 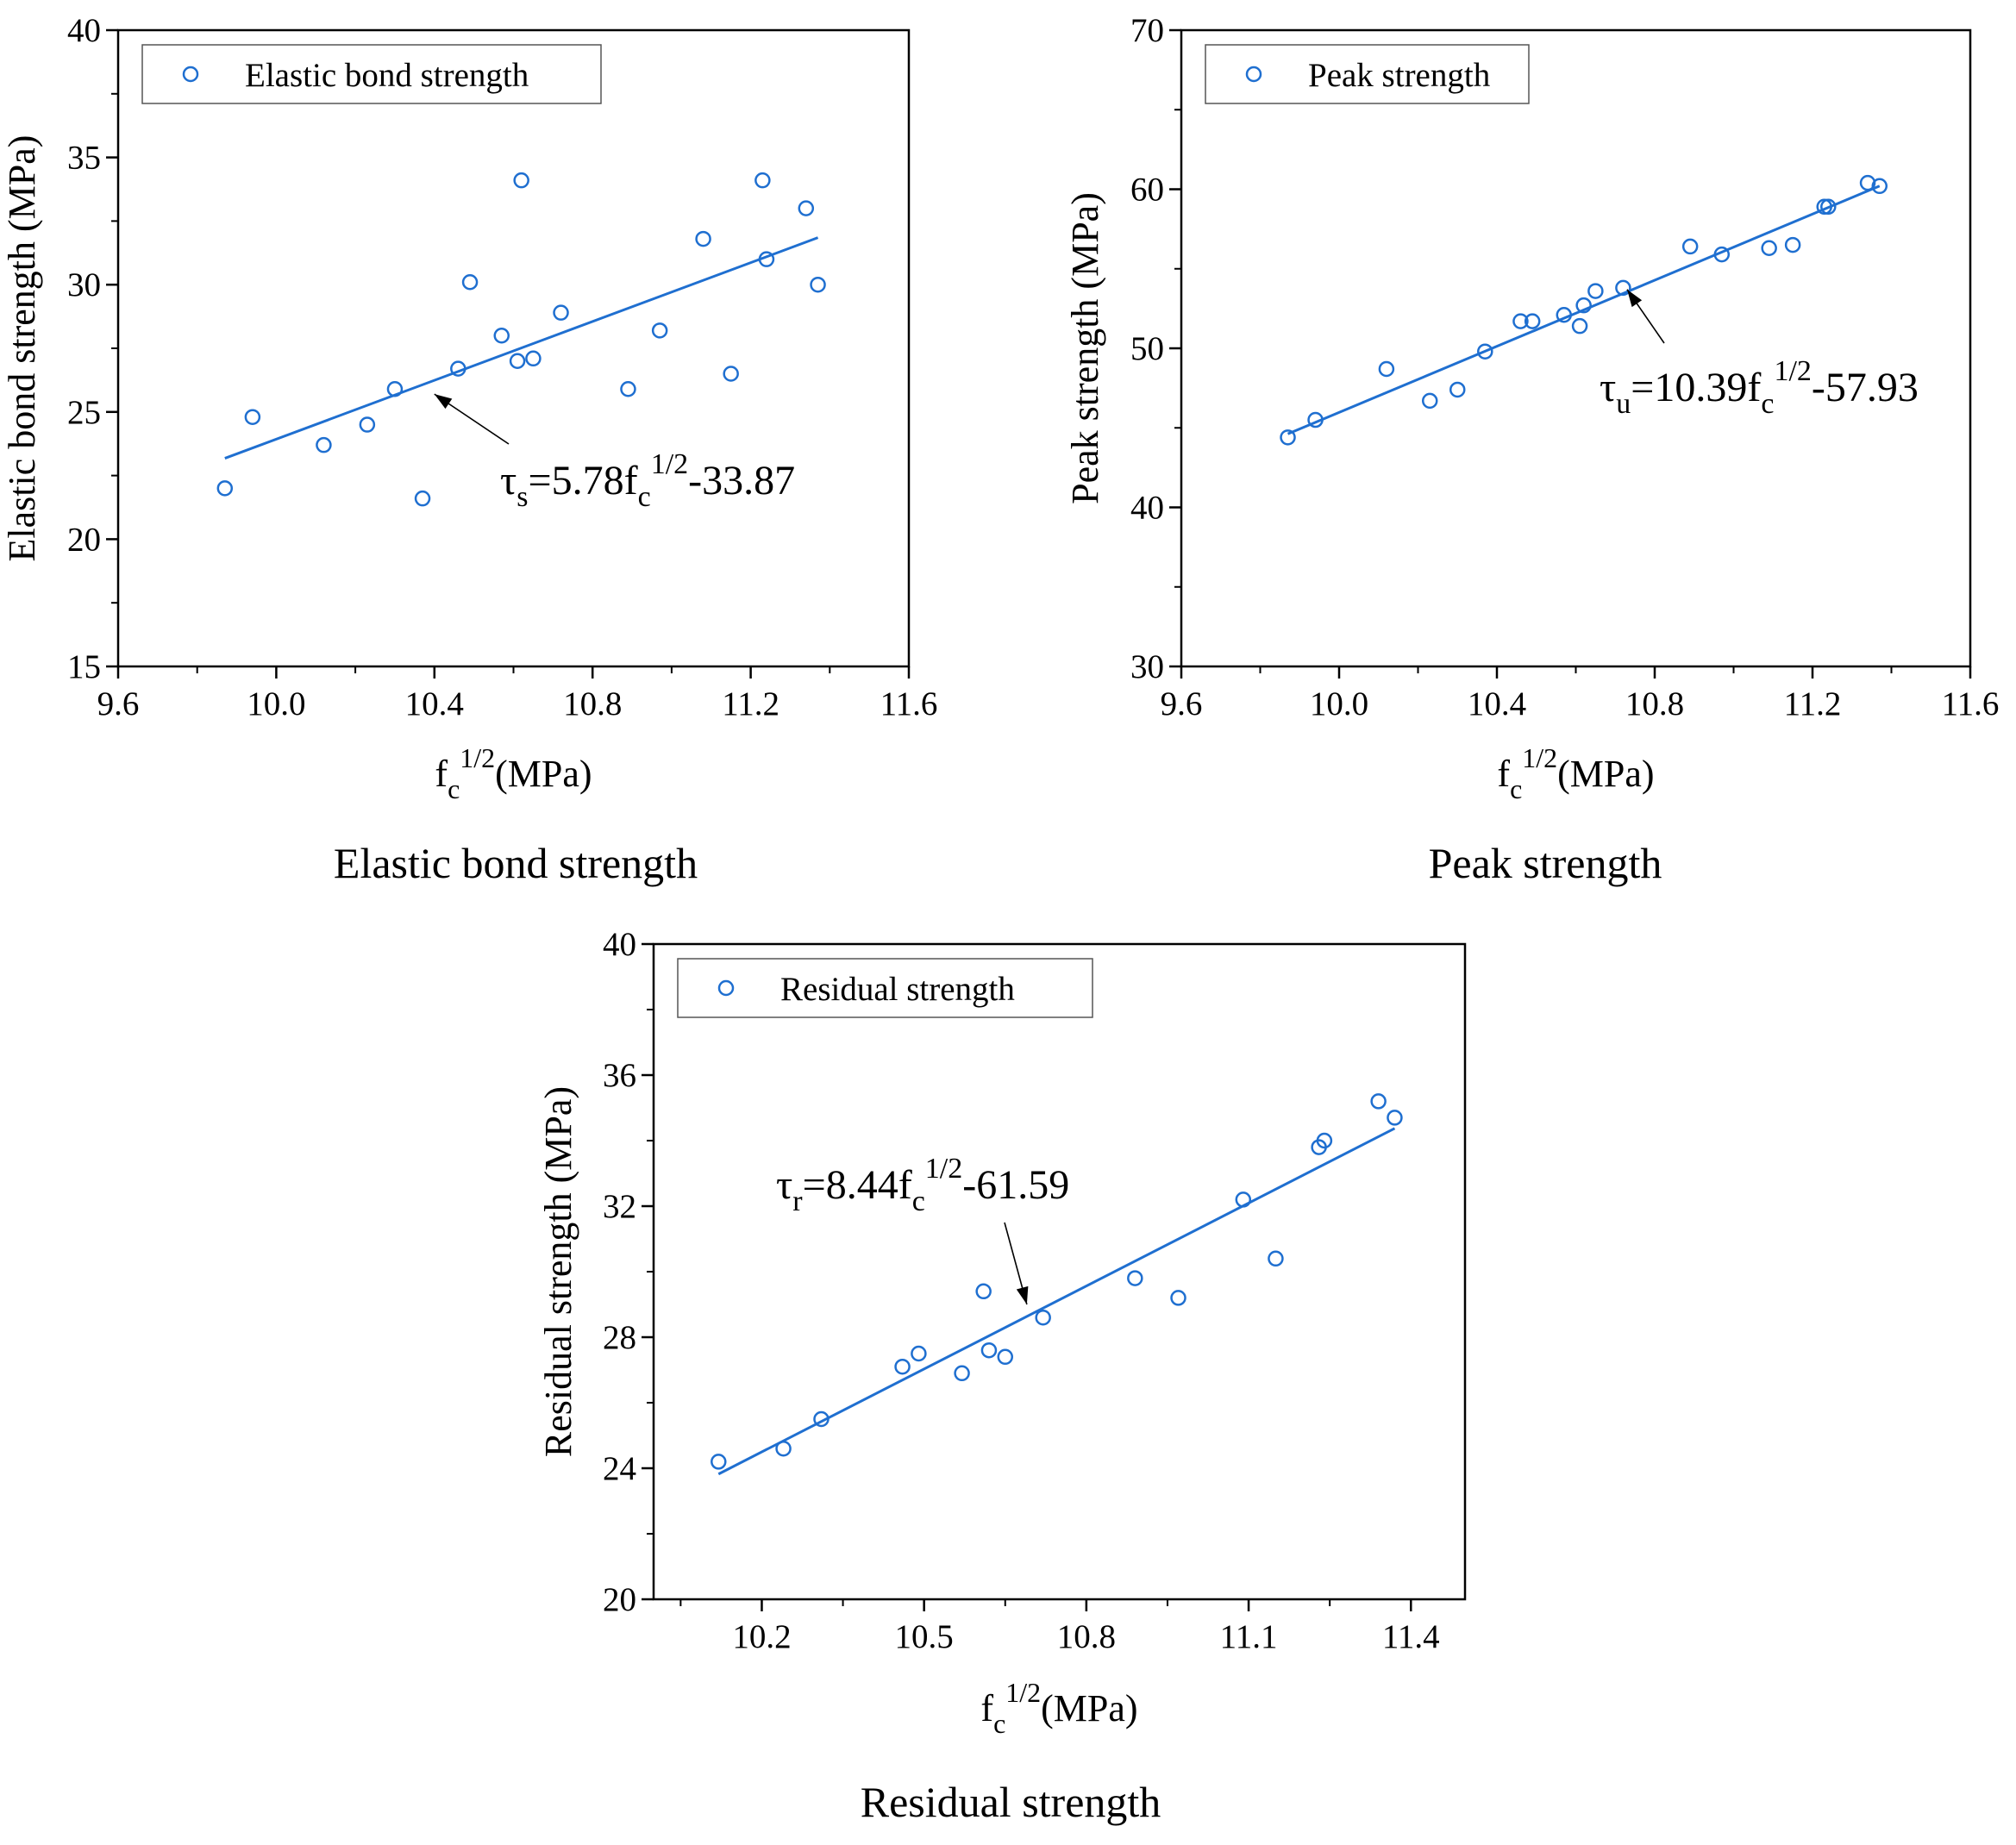 I want to click on y-tick-label: 30, so click(x=1147, y=667).